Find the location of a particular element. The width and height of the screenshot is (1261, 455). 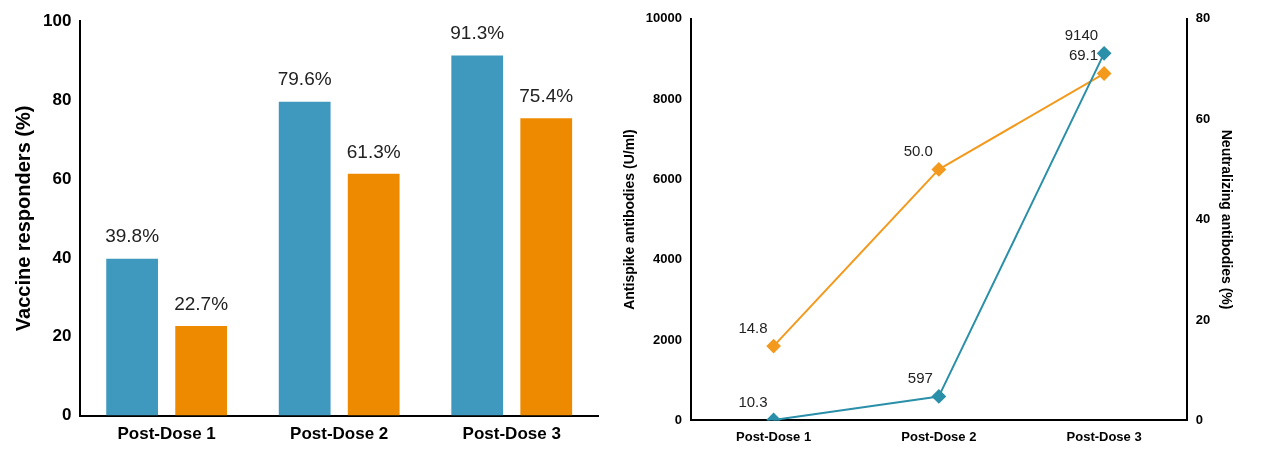

data-label: 50.0 is located at coordinates (918, 151).